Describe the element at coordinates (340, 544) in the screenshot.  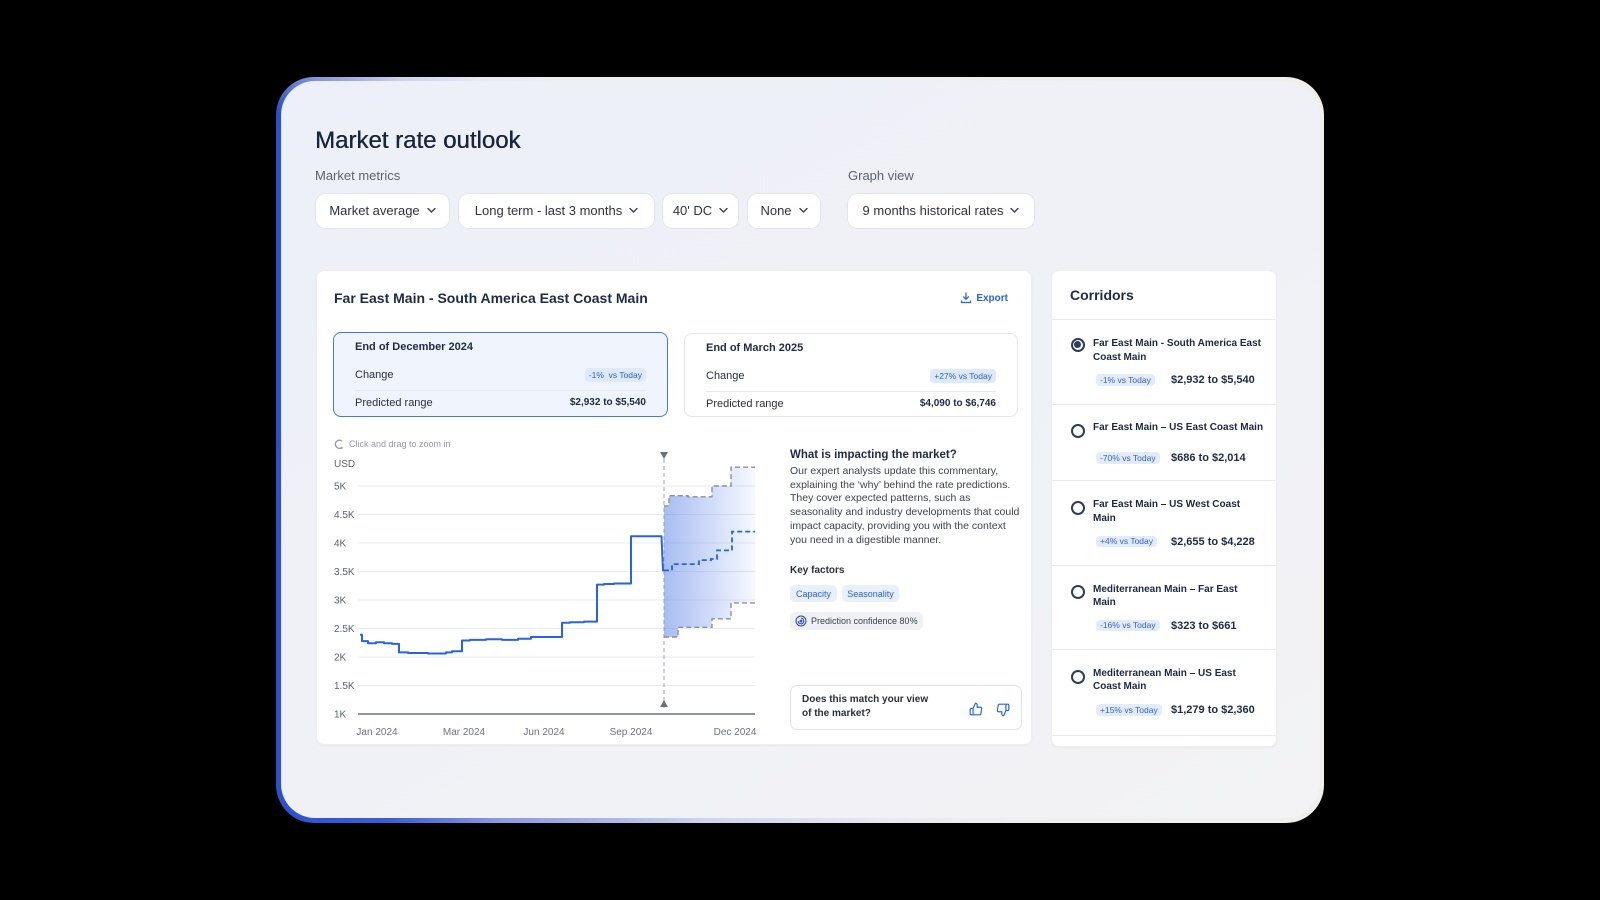
I see `svg-text: 4K` at that location.